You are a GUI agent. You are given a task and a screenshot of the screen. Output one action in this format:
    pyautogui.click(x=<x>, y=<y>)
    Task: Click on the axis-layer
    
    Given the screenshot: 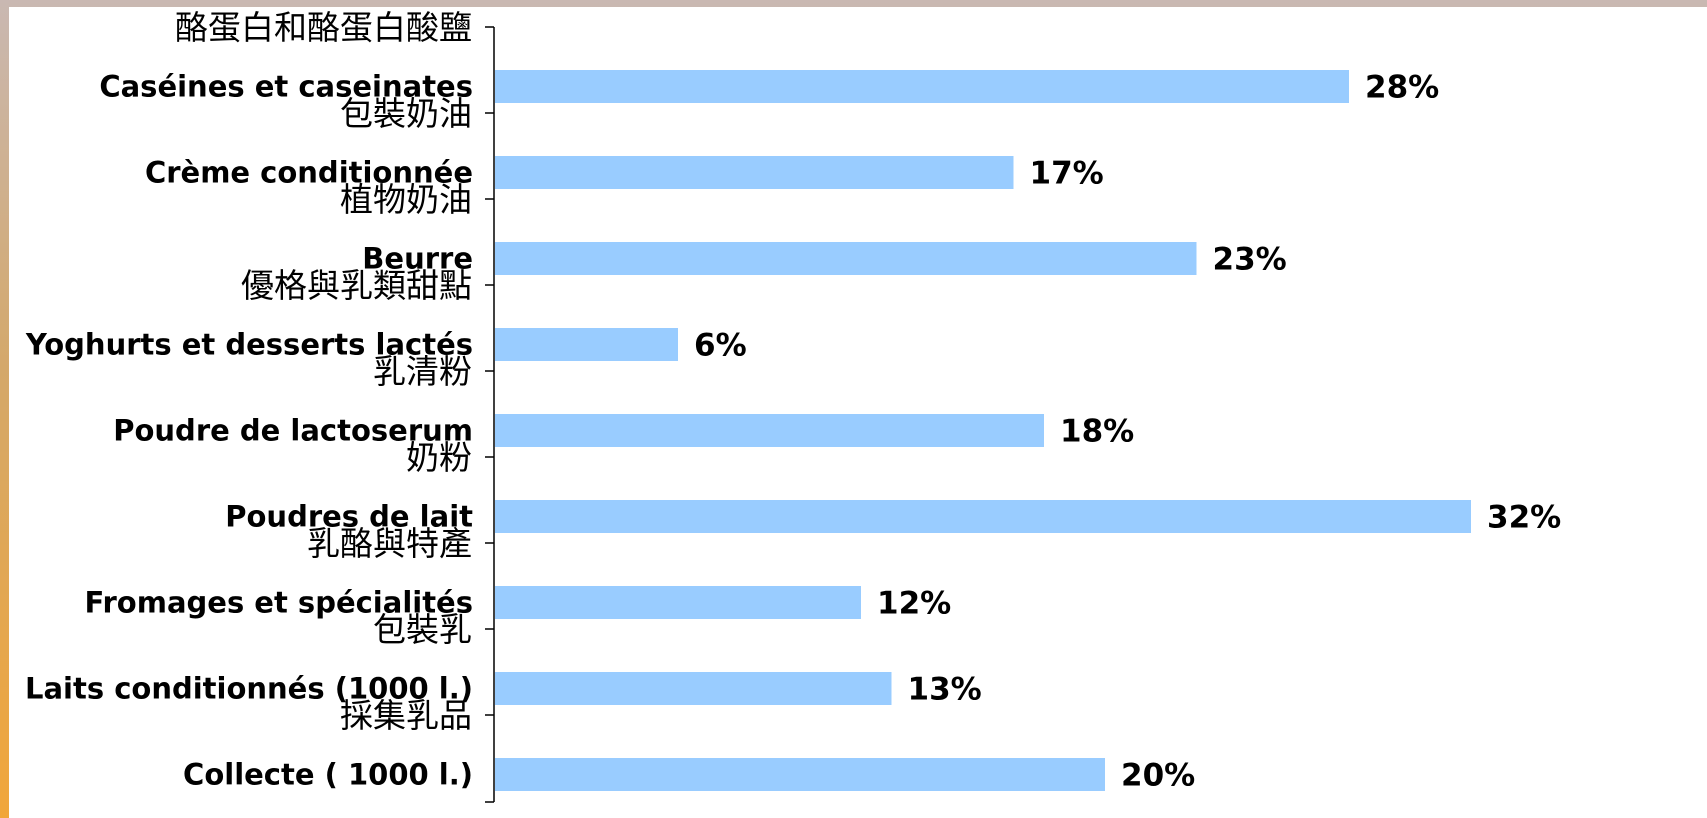 What is the action you would take?
    pyautogui.click(x=490, y=414)
    